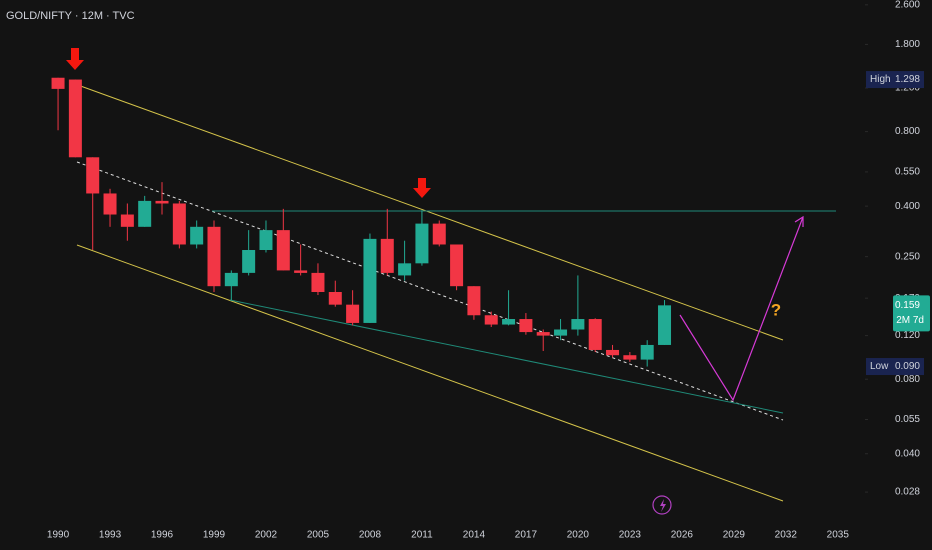  What do you see at coordinates (266, 535) in the screenshot?
I see `x-tick-label: 2002` at bounding box center [266, 535].